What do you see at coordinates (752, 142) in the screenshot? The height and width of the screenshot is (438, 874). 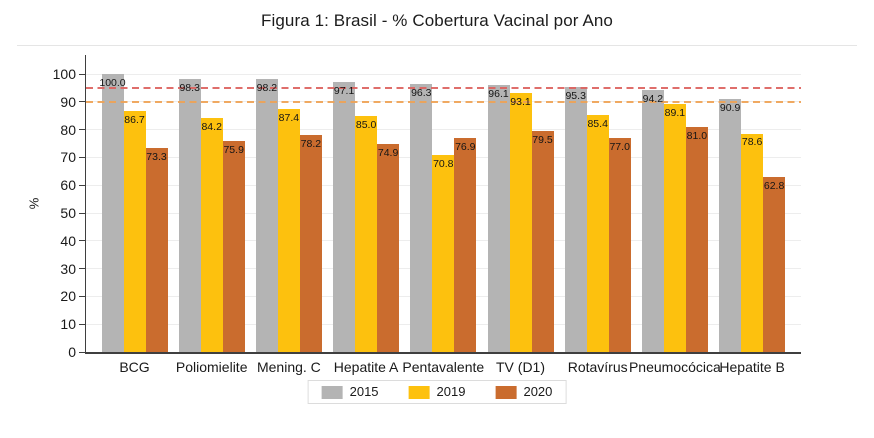 I see `bar-value-label: 78.6` at bounding box center [752, 142].